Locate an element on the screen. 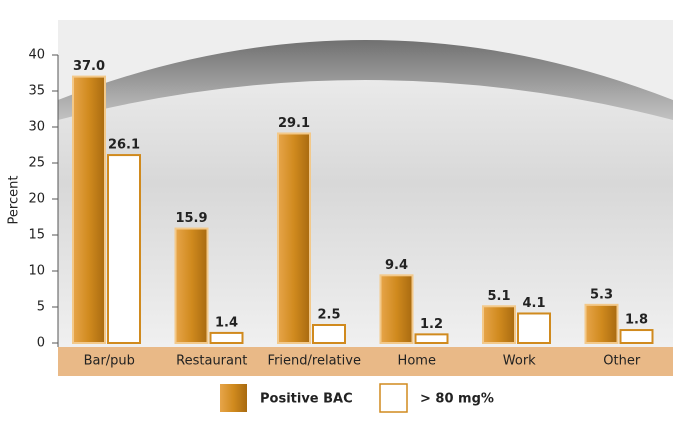  x-tick-label: Friend/relative is located at coordinates (314, 361).